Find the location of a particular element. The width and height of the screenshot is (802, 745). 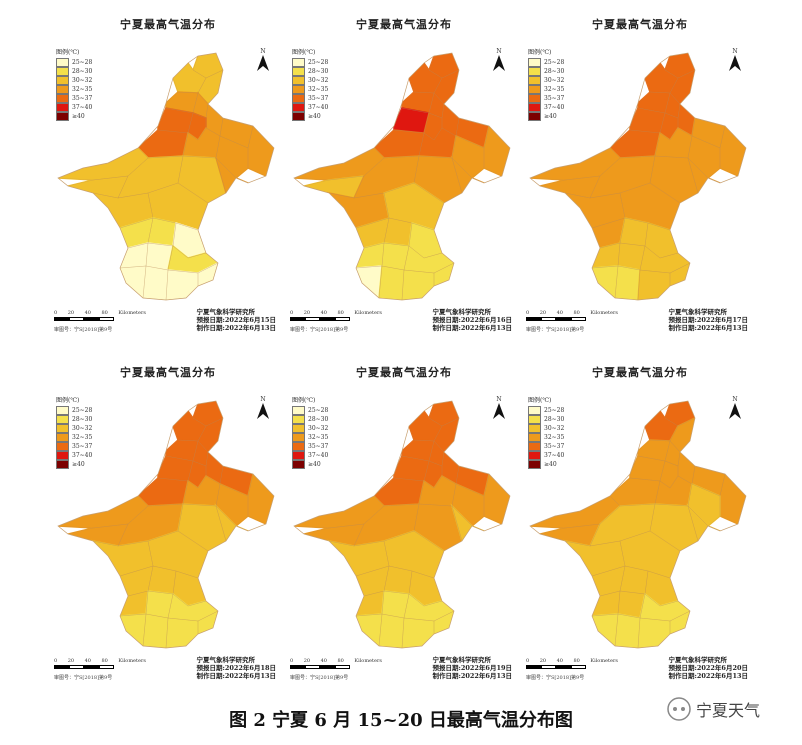

scale-tick-label: 0 is located at coordinates (56, 661).